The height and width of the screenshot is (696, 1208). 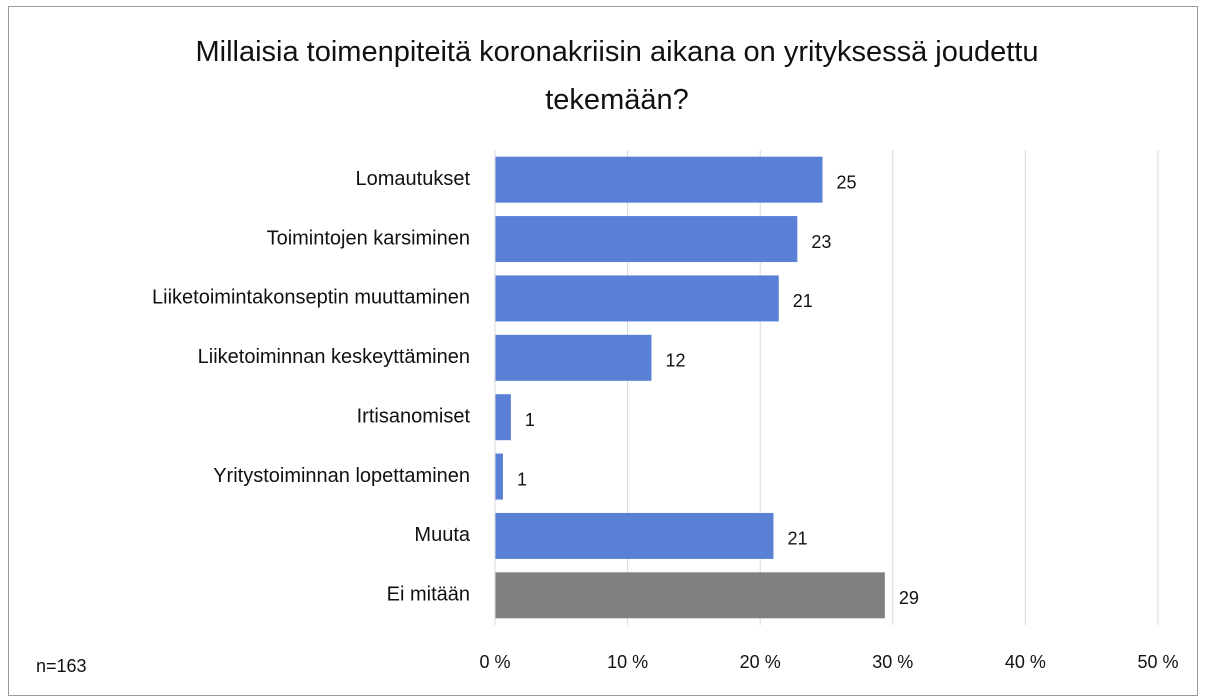 I want to click on y-tick-label: Muuta, so click(x=442, y=535).